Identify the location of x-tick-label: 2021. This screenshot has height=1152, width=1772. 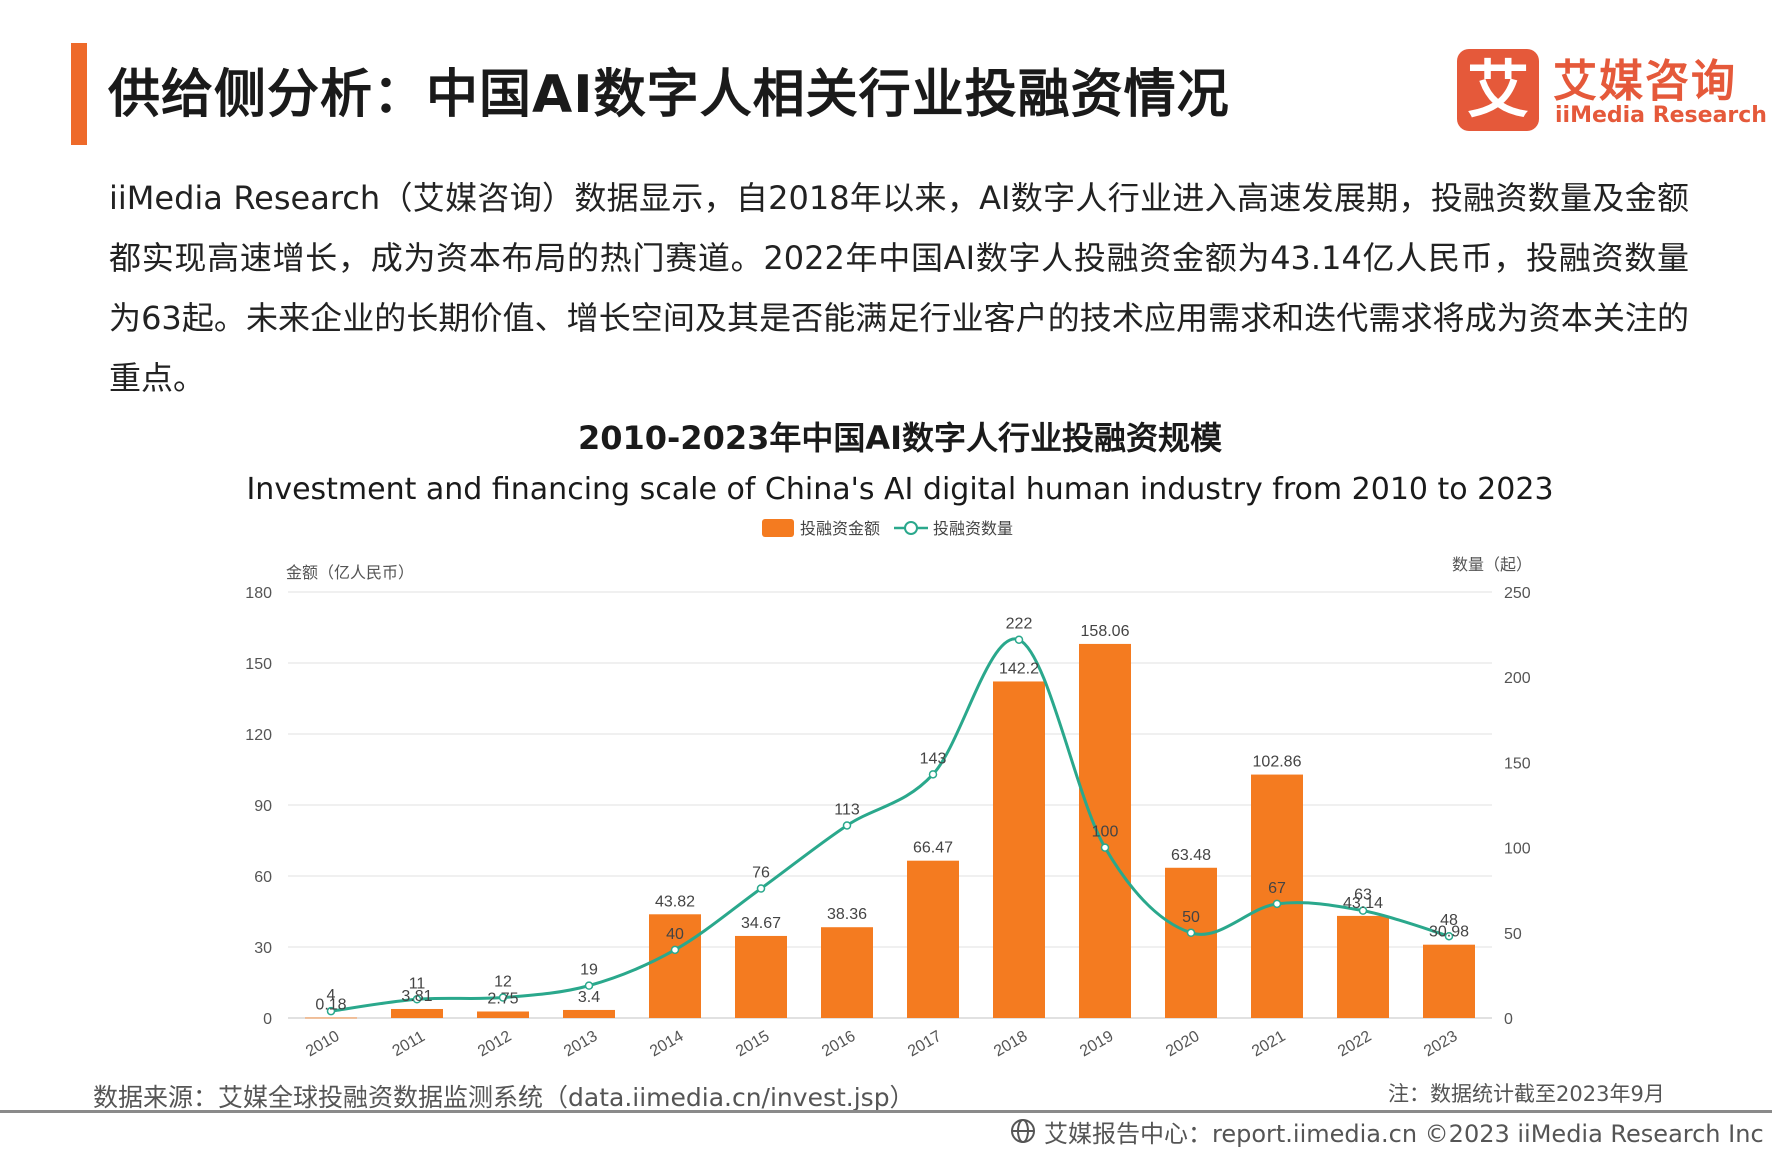
(1268, 1044).